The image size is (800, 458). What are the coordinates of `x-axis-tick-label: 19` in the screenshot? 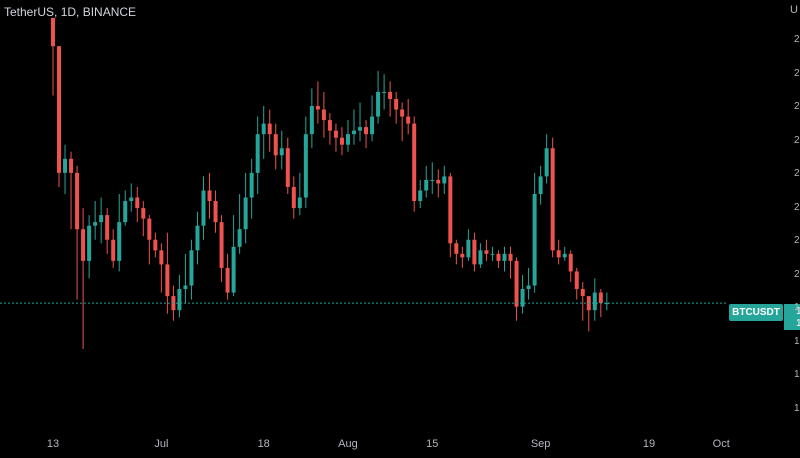 It's located at (649, 444).